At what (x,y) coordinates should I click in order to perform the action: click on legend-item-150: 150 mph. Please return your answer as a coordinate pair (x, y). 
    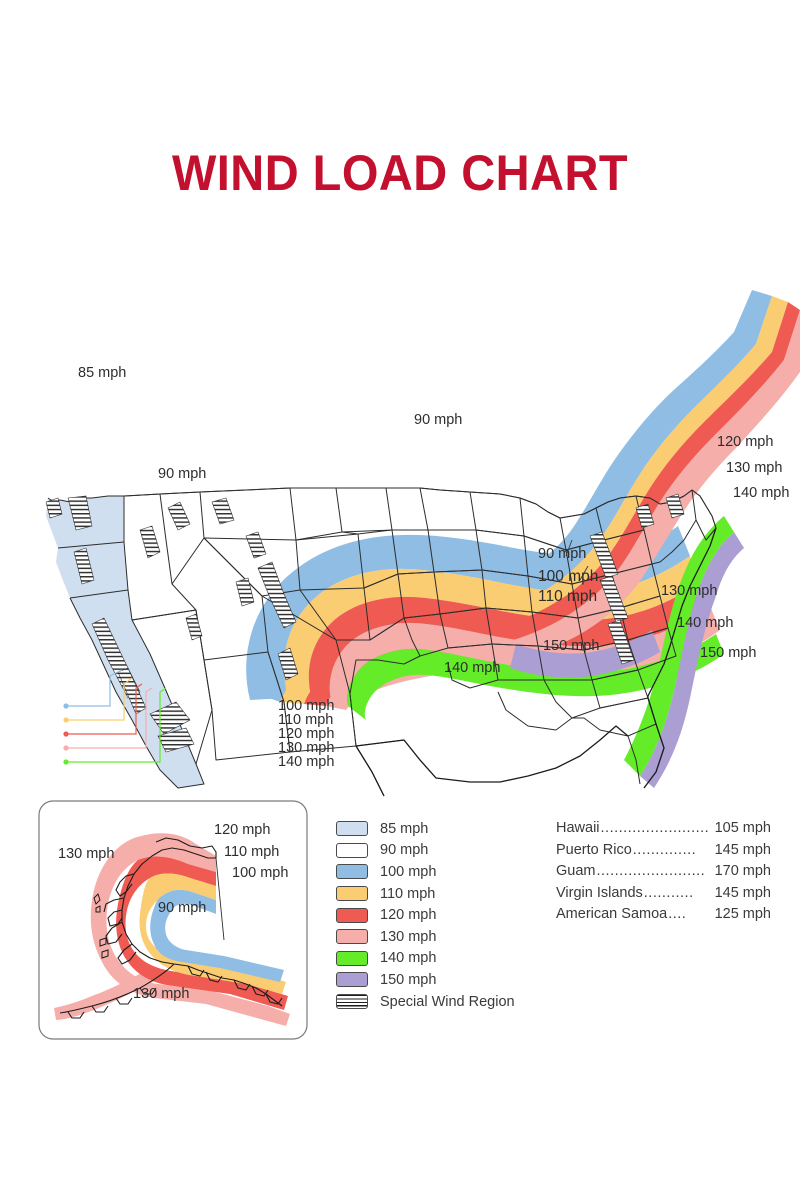
    Looking at the image, I should click on (436, 980).